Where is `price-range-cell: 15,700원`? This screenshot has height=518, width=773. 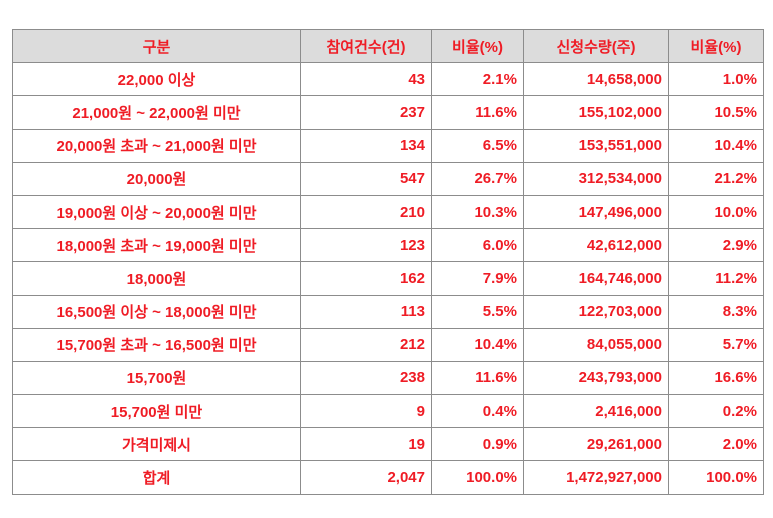 price-range-cell: 15,700원 is located at coordinates (156, 378).